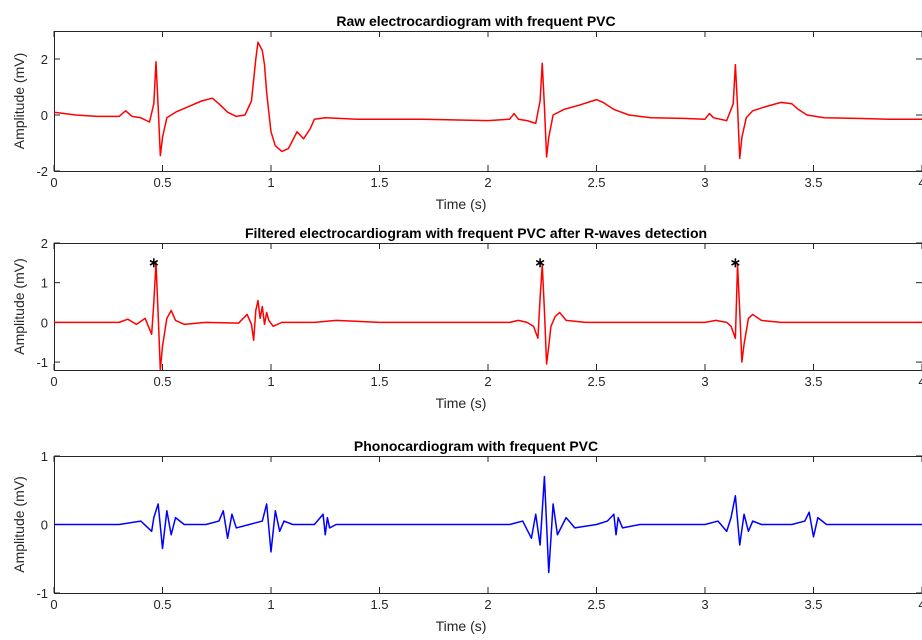  Describe the element at coordinates (270, 381) in the screenshot. I see `chart-2-xtick-label: 1` at that location.